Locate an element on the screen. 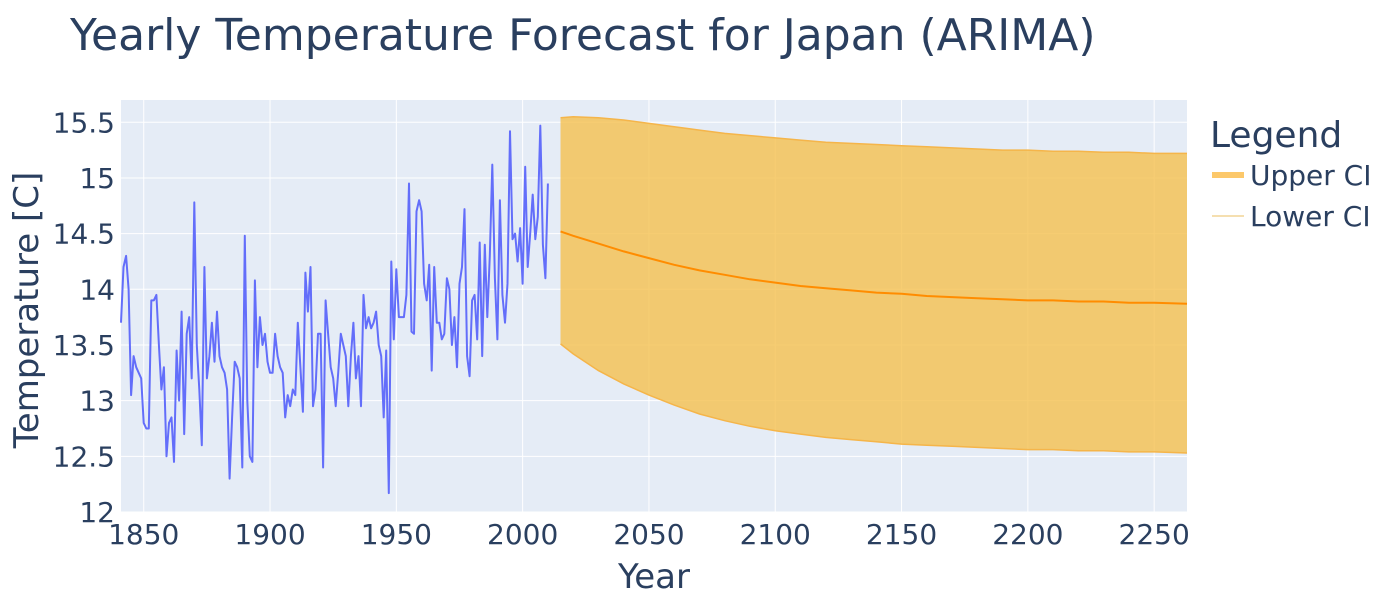  y-tick-label: 12 is located at coordinates (97, 512).